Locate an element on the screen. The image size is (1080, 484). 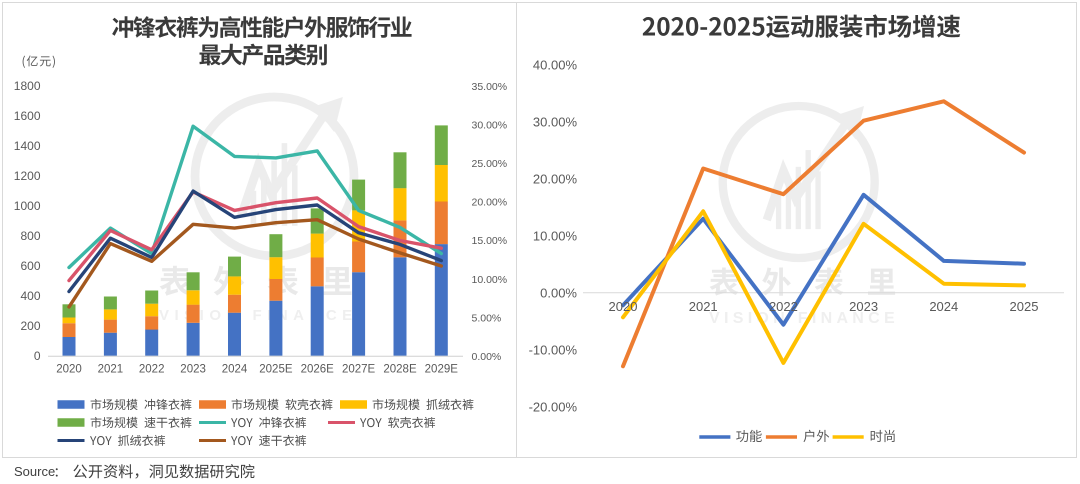
svg-text: 35.00% is located at coordinates (490, 87).